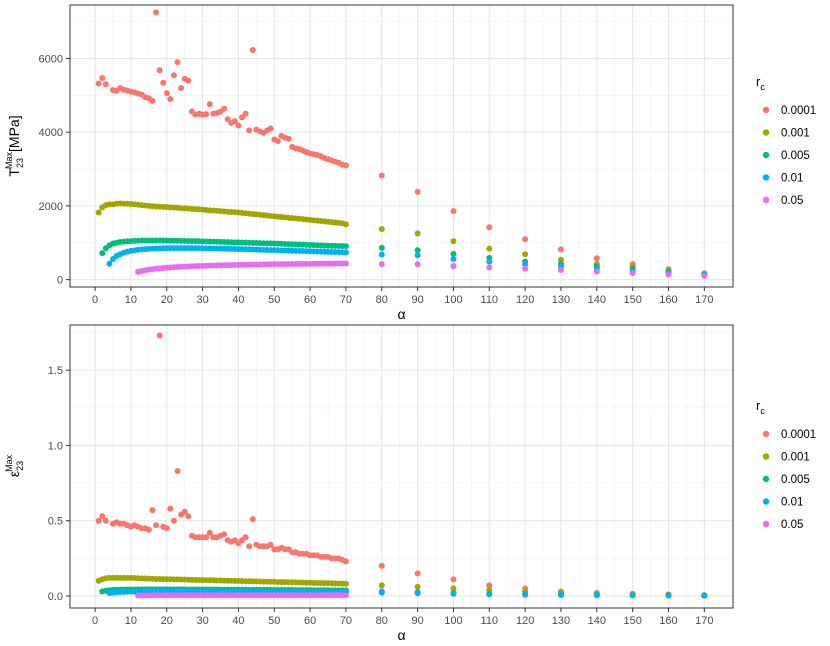  What do you see at coordinates (238, 621) in the screenshot?
I see `x-tick-label: 40` at bounding box center [238, 621].